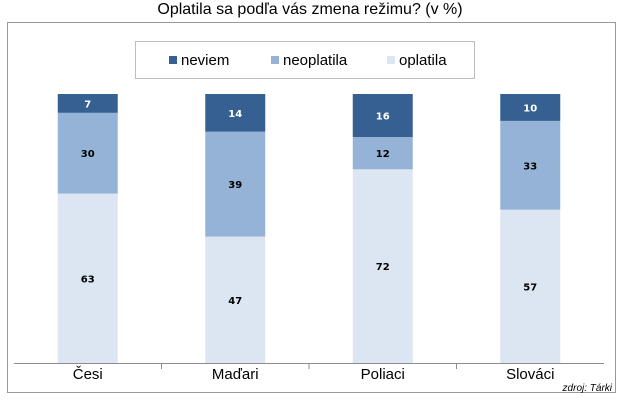  I want to click on data-label-oplatila-2: 47, so click(235, 301).